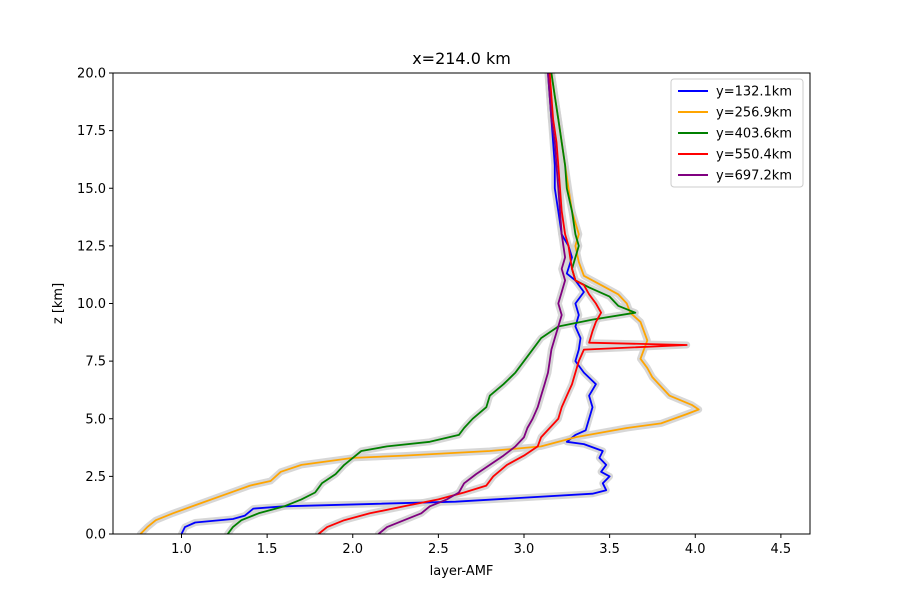 The image size is (900, 600). Describe the element at coordinates (781, 549) in the screenshot. I see `x-tick-label: 4.5` at that location.